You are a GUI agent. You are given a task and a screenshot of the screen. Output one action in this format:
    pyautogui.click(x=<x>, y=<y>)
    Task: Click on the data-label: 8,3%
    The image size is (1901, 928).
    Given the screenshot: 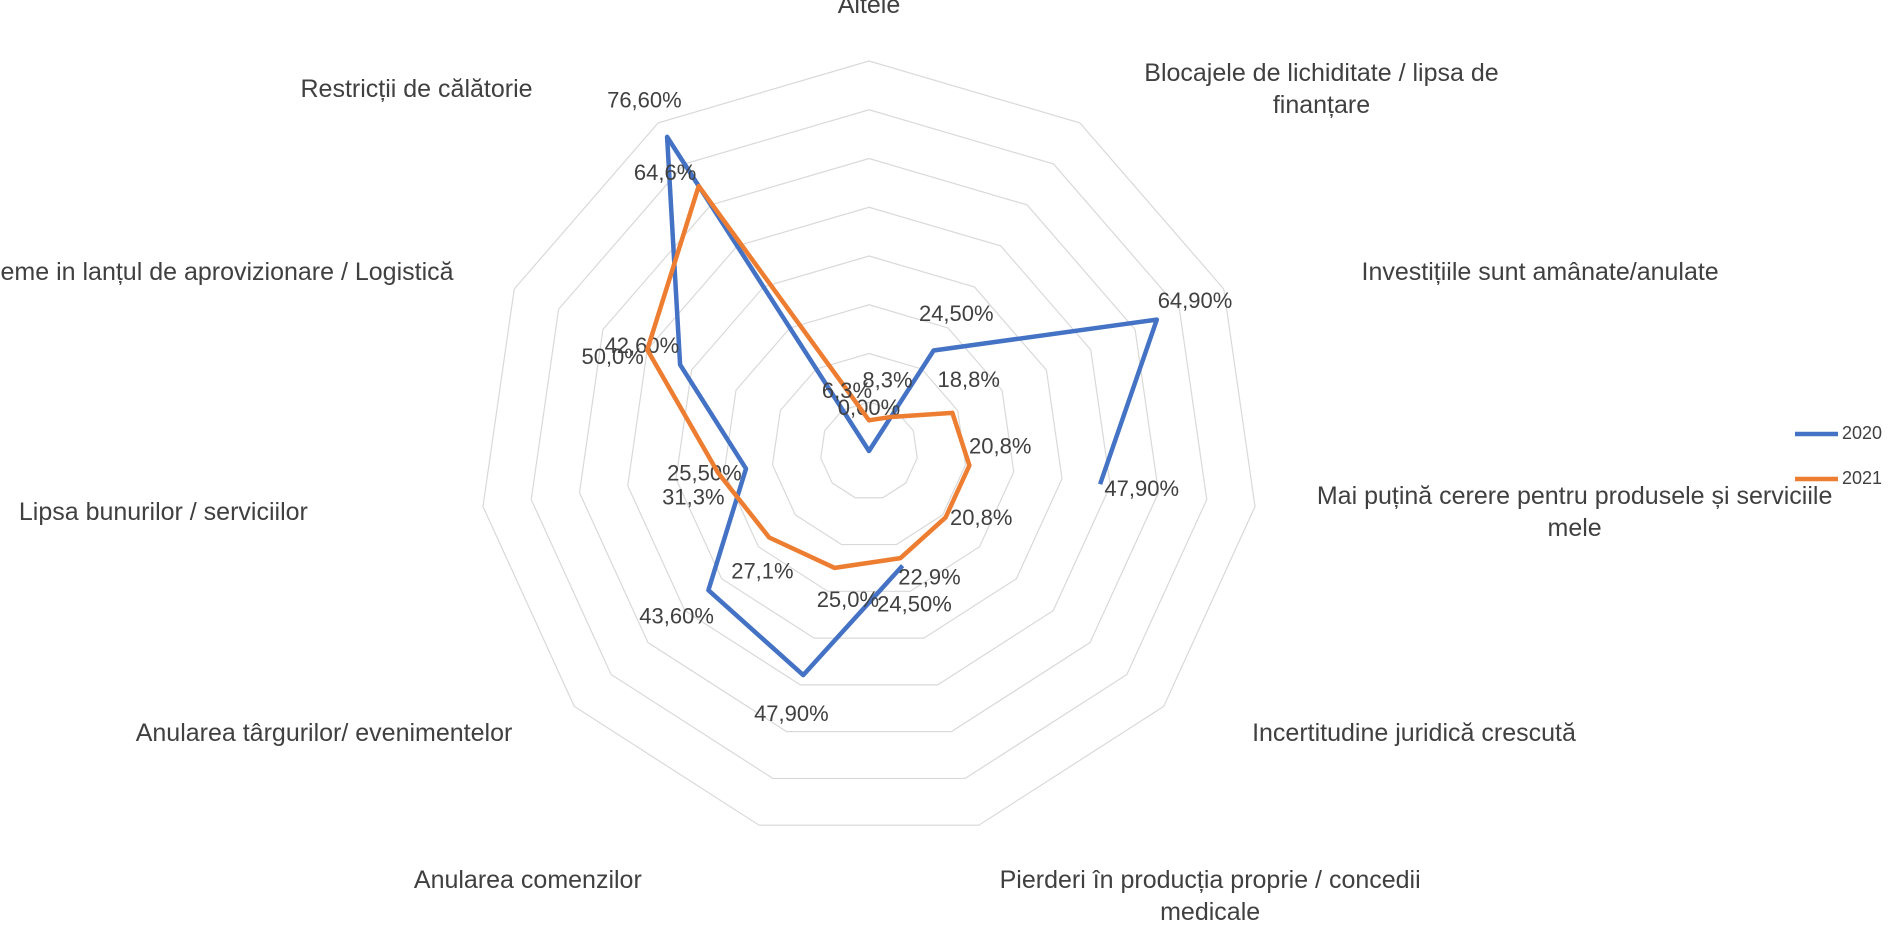 What is the action you would take?
    pyautogui.click(x=887, y=379)
    